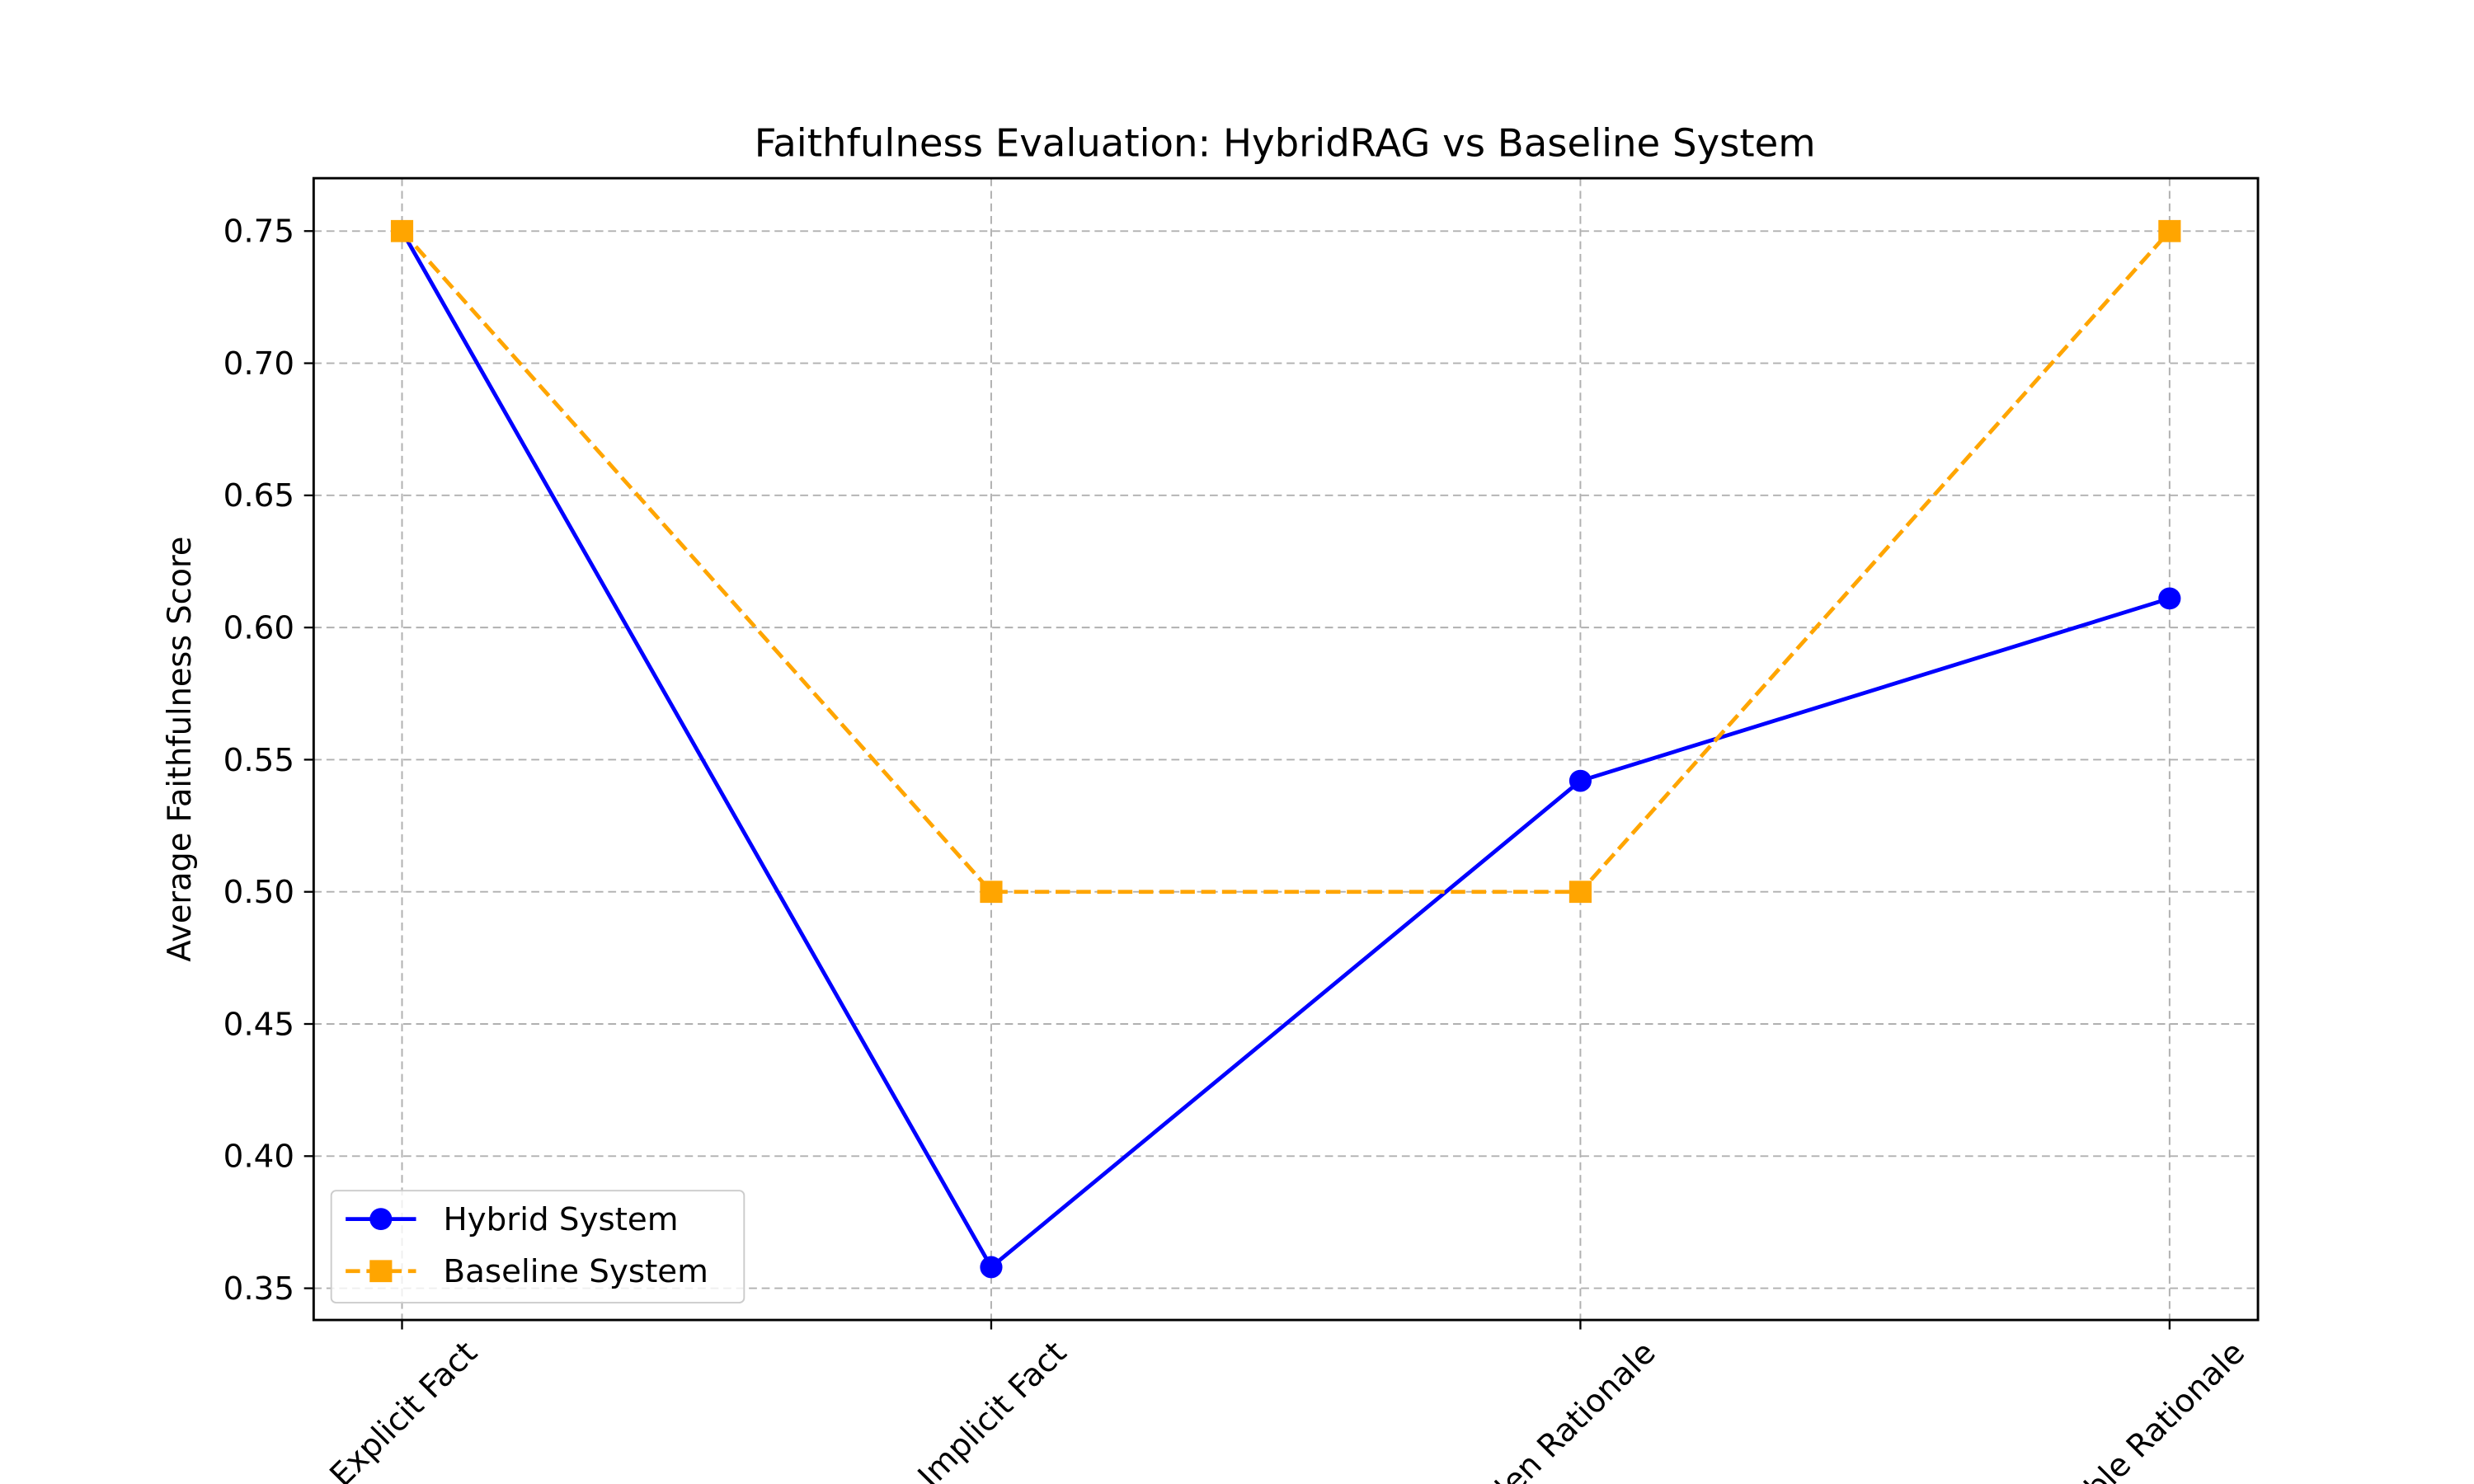 This screenshot has width=2474, height=1484. What do you see at coordinates (537, 1246) in the screenshot?
I see `legend-box` at bounding box center [537, 1246].